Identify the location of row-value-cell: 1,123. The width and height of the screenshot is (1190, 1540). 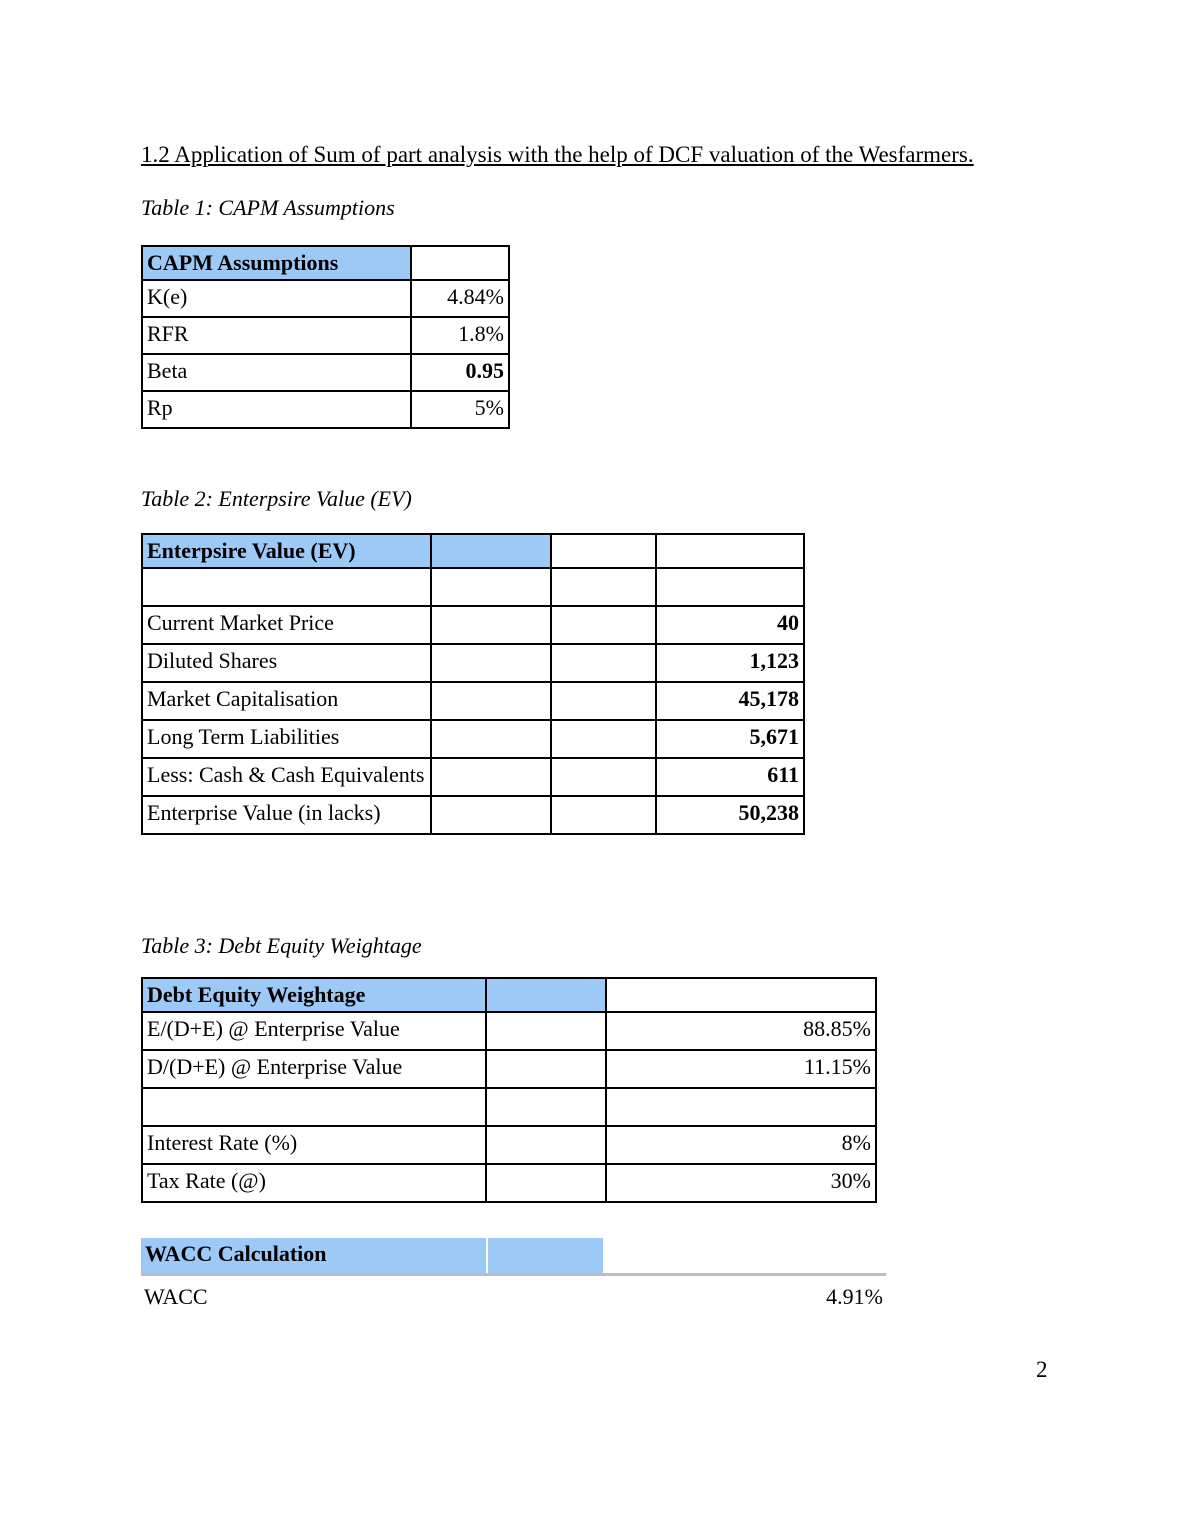
(730, 663).